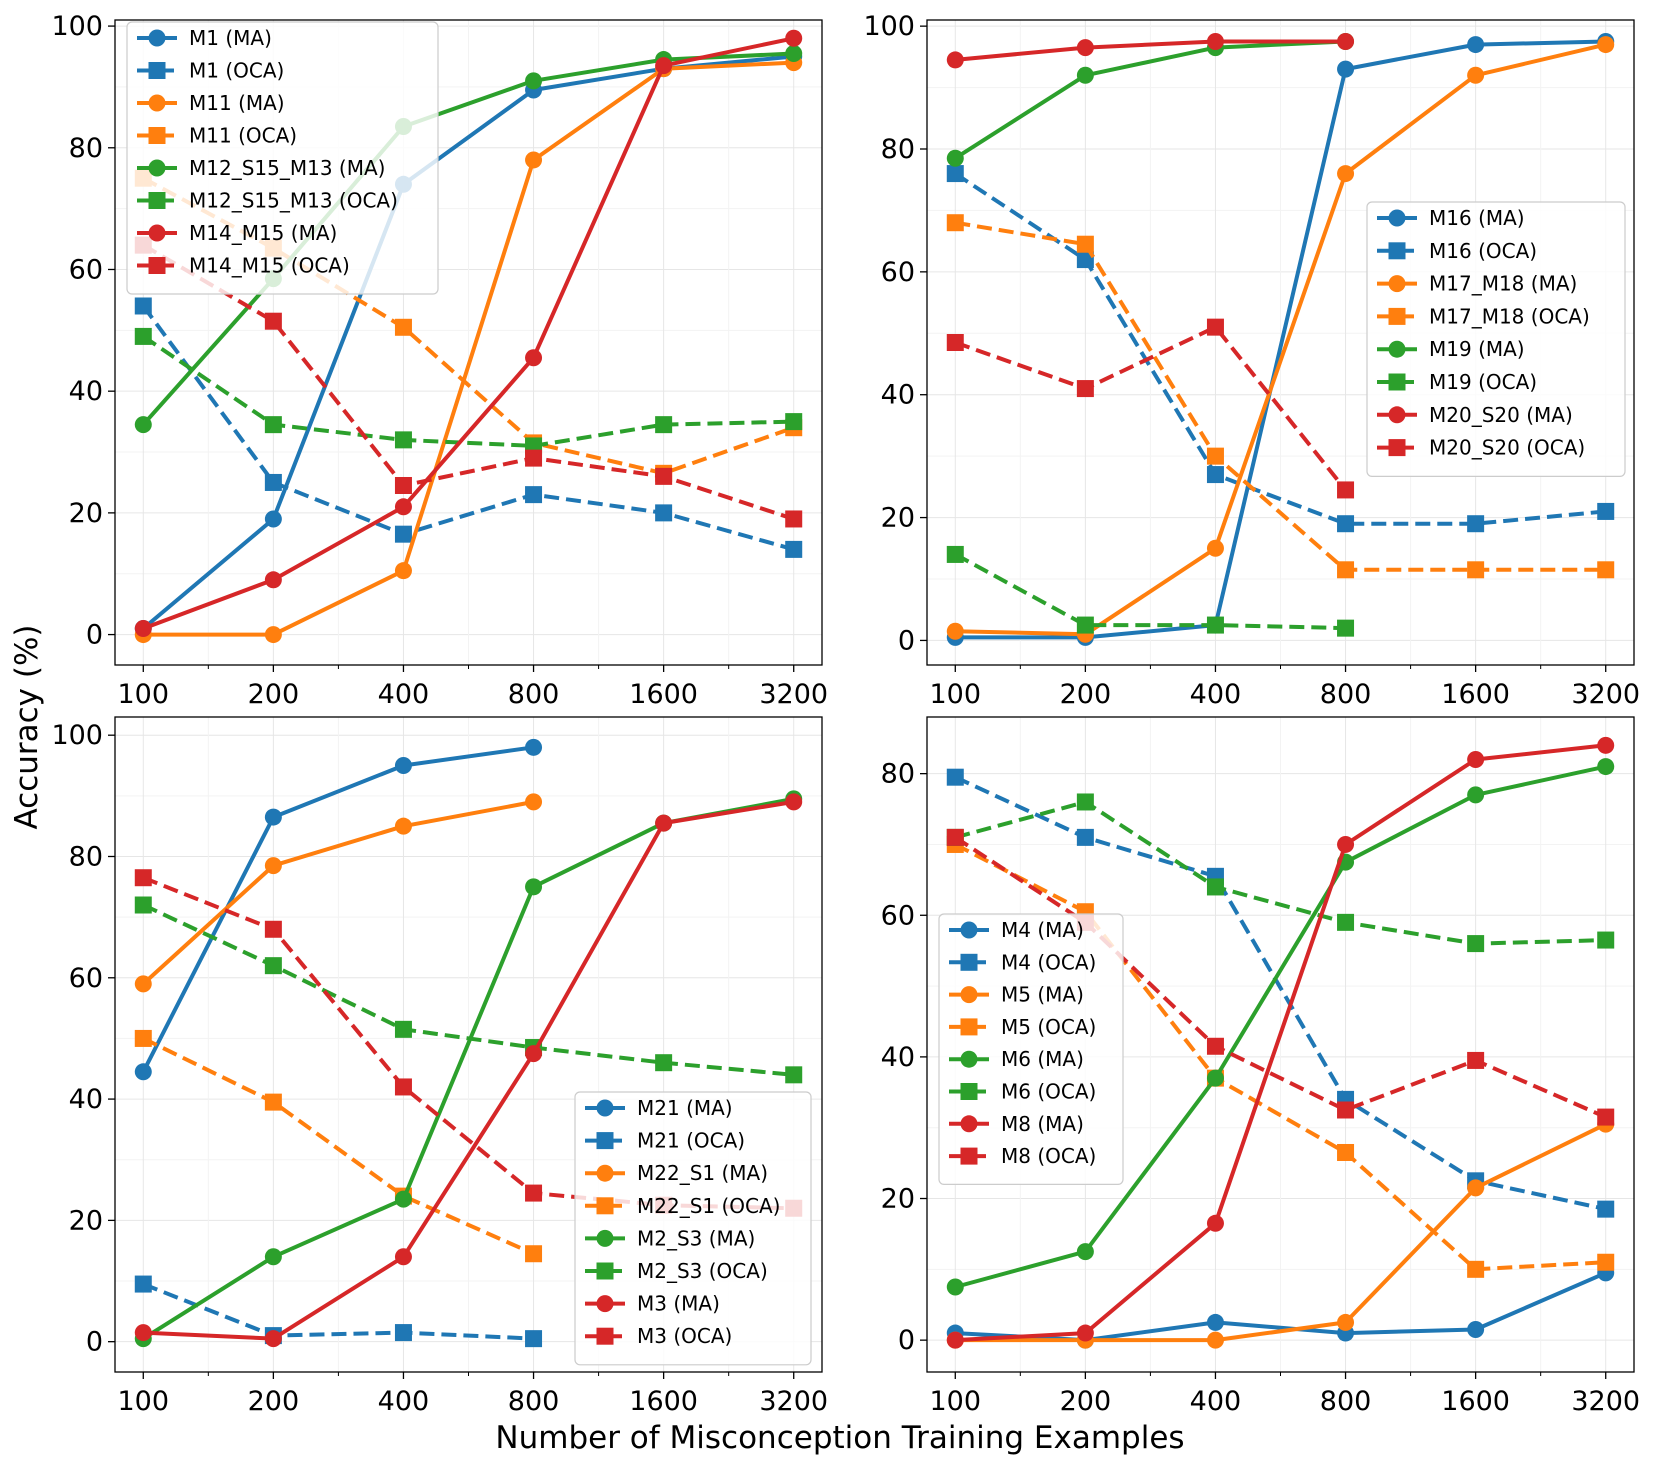 Image resolution: width=1660 pixels, height=1462 pixels. I want to click on legend-item: M8 (MA), so click(1016, 1124).